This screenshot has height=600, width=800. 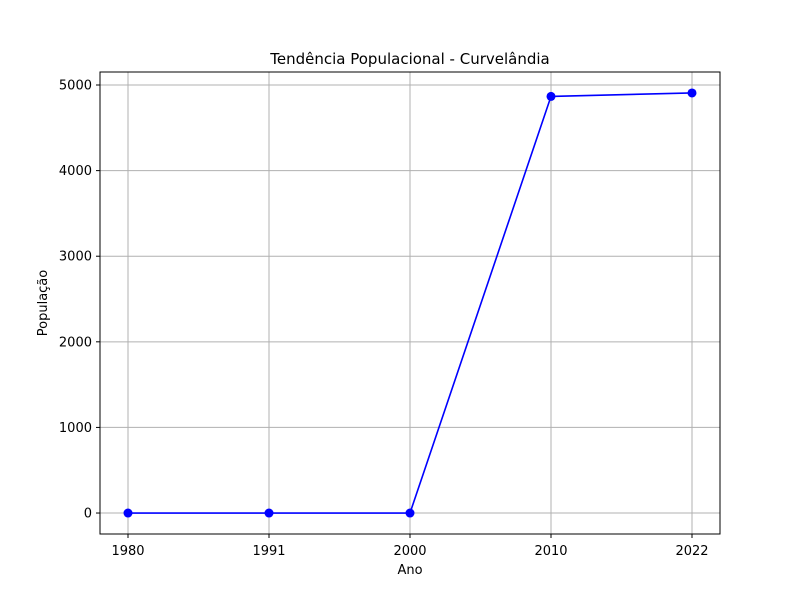 I want to click on y-tick-label: 5000, so click(x=75, y=86).